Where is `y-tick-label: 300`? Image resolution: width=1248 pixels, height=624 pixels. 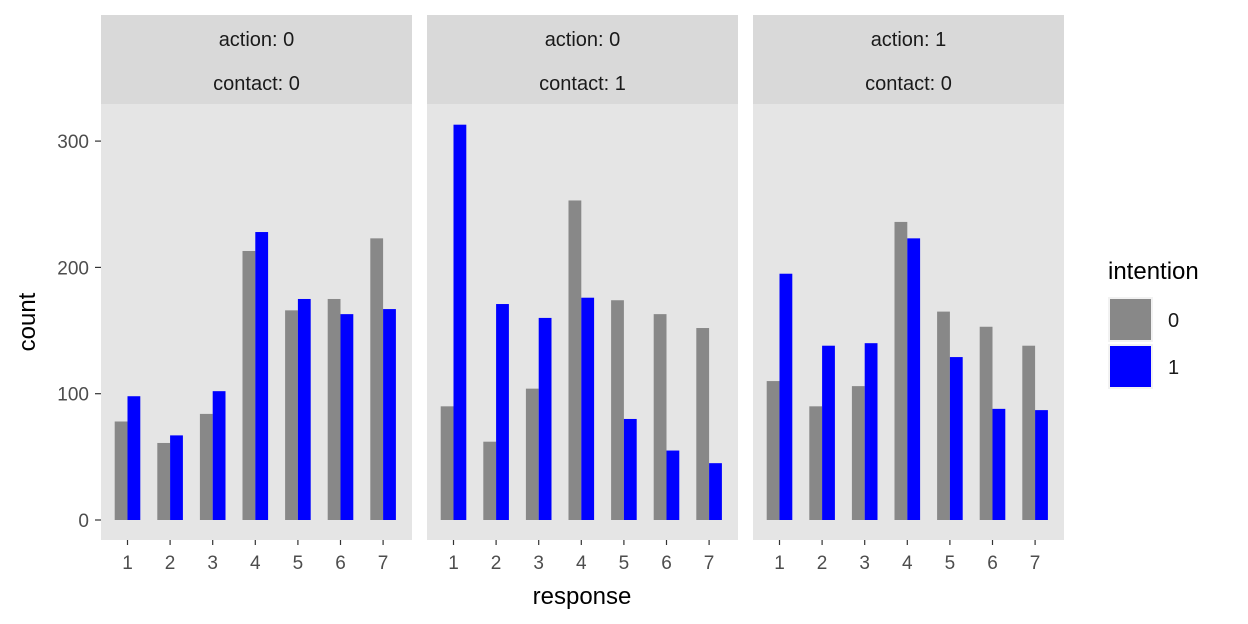
y-tick-label: 300 is located at coordinates (73, 142).